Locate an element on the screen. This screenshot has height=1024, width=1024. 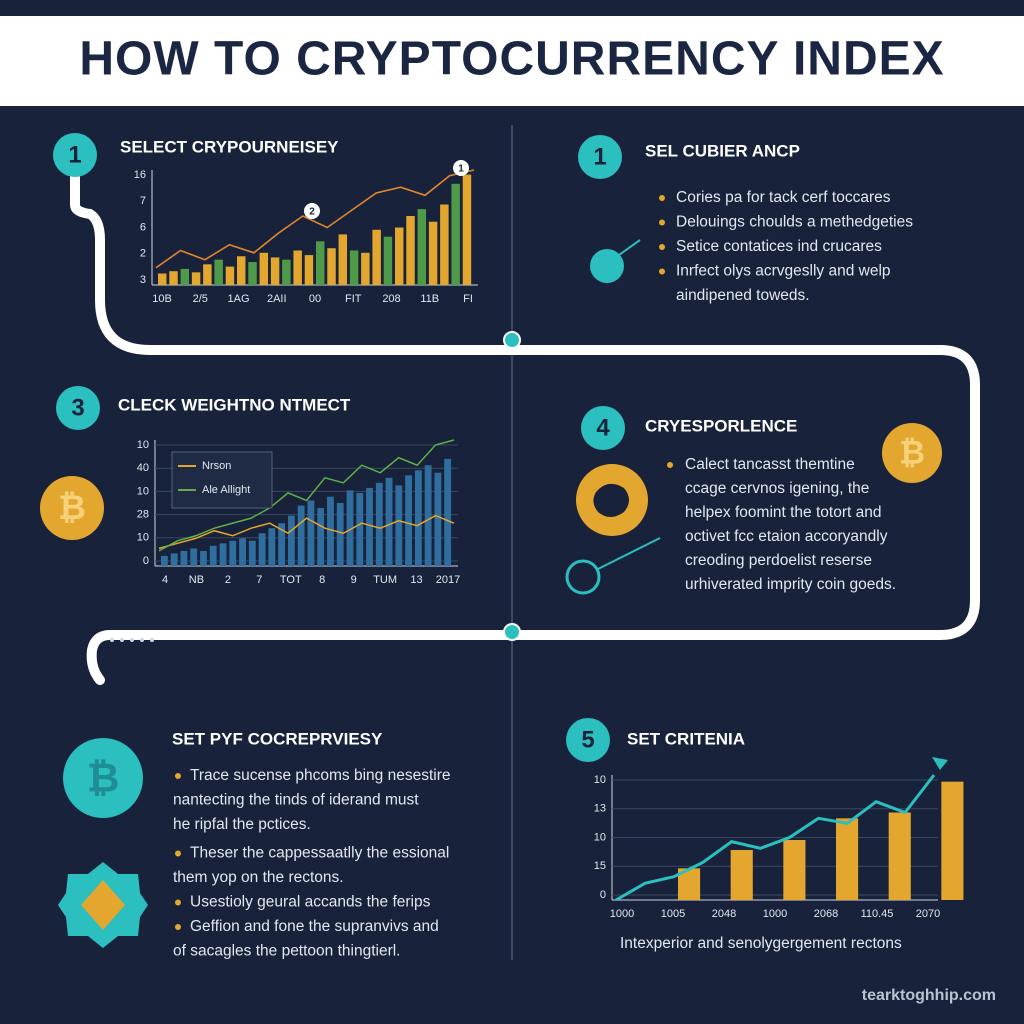
step-number: 1 is located at coordinates (599, 156).